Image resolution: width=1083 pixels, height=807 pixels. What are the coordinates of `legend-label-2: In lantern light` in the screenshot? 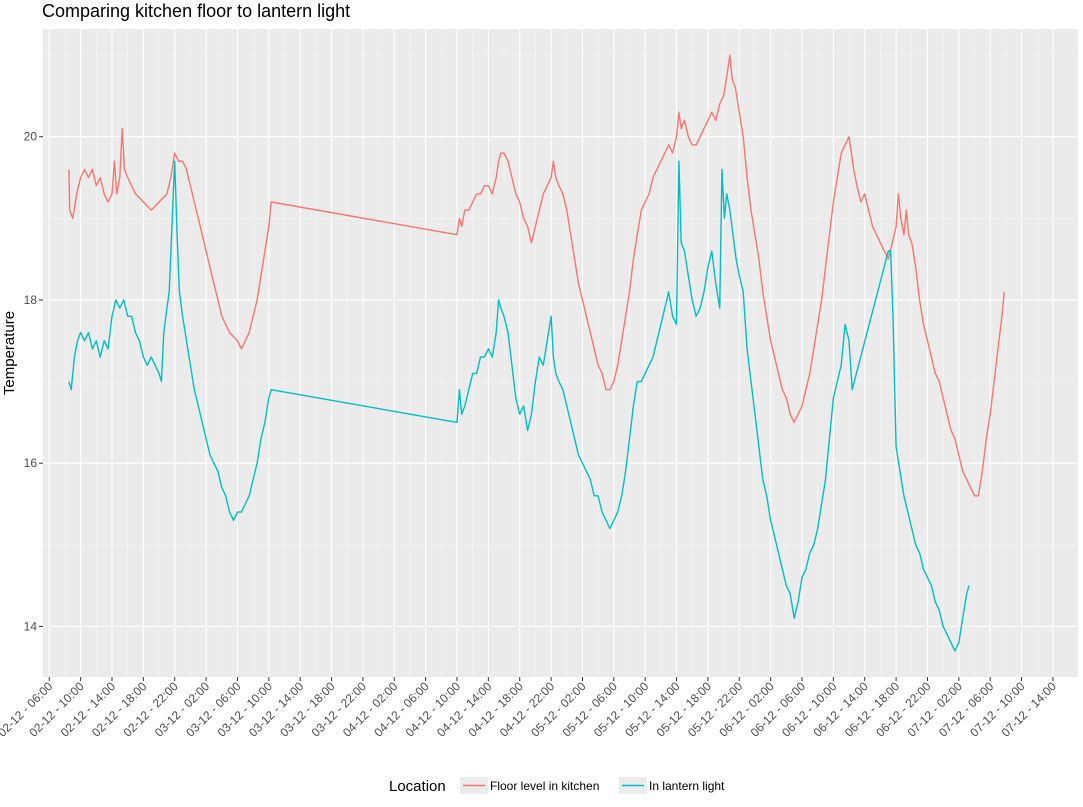 It's located at (687, 786).